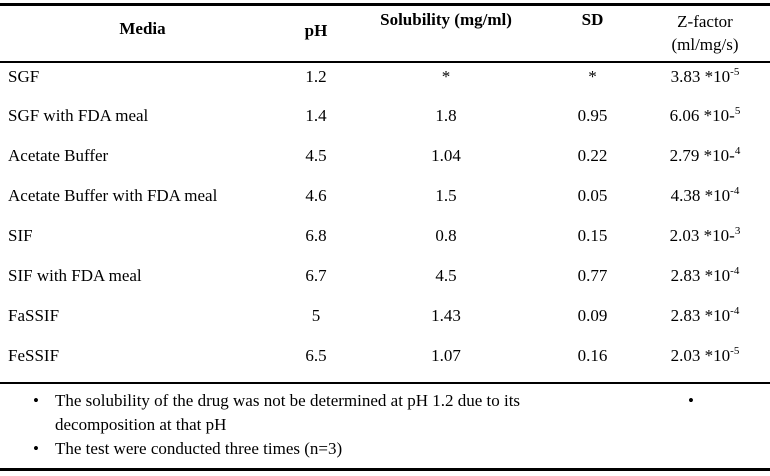  I want to click on media-cell: Acetate Buffer with FDA meal, so click(113, 195).